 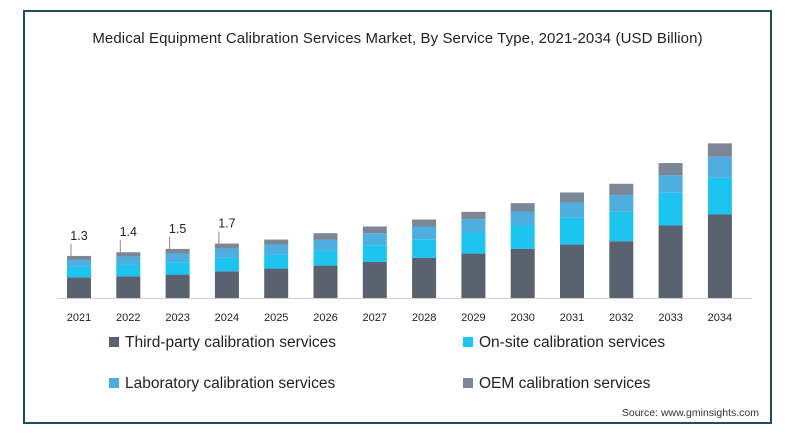 I want to click on x-tick-label: 2024, so click(x=227, y=318).